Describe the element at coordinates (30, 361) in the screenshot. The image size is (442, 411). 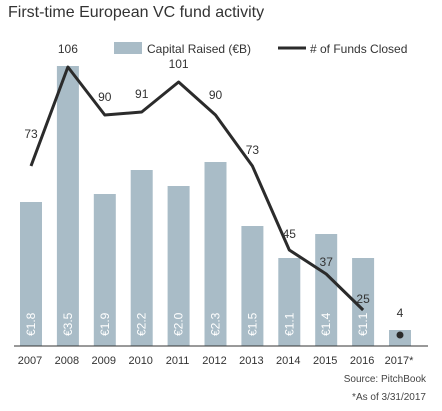
I see `x-tick-label-2007: 2007` at that location.